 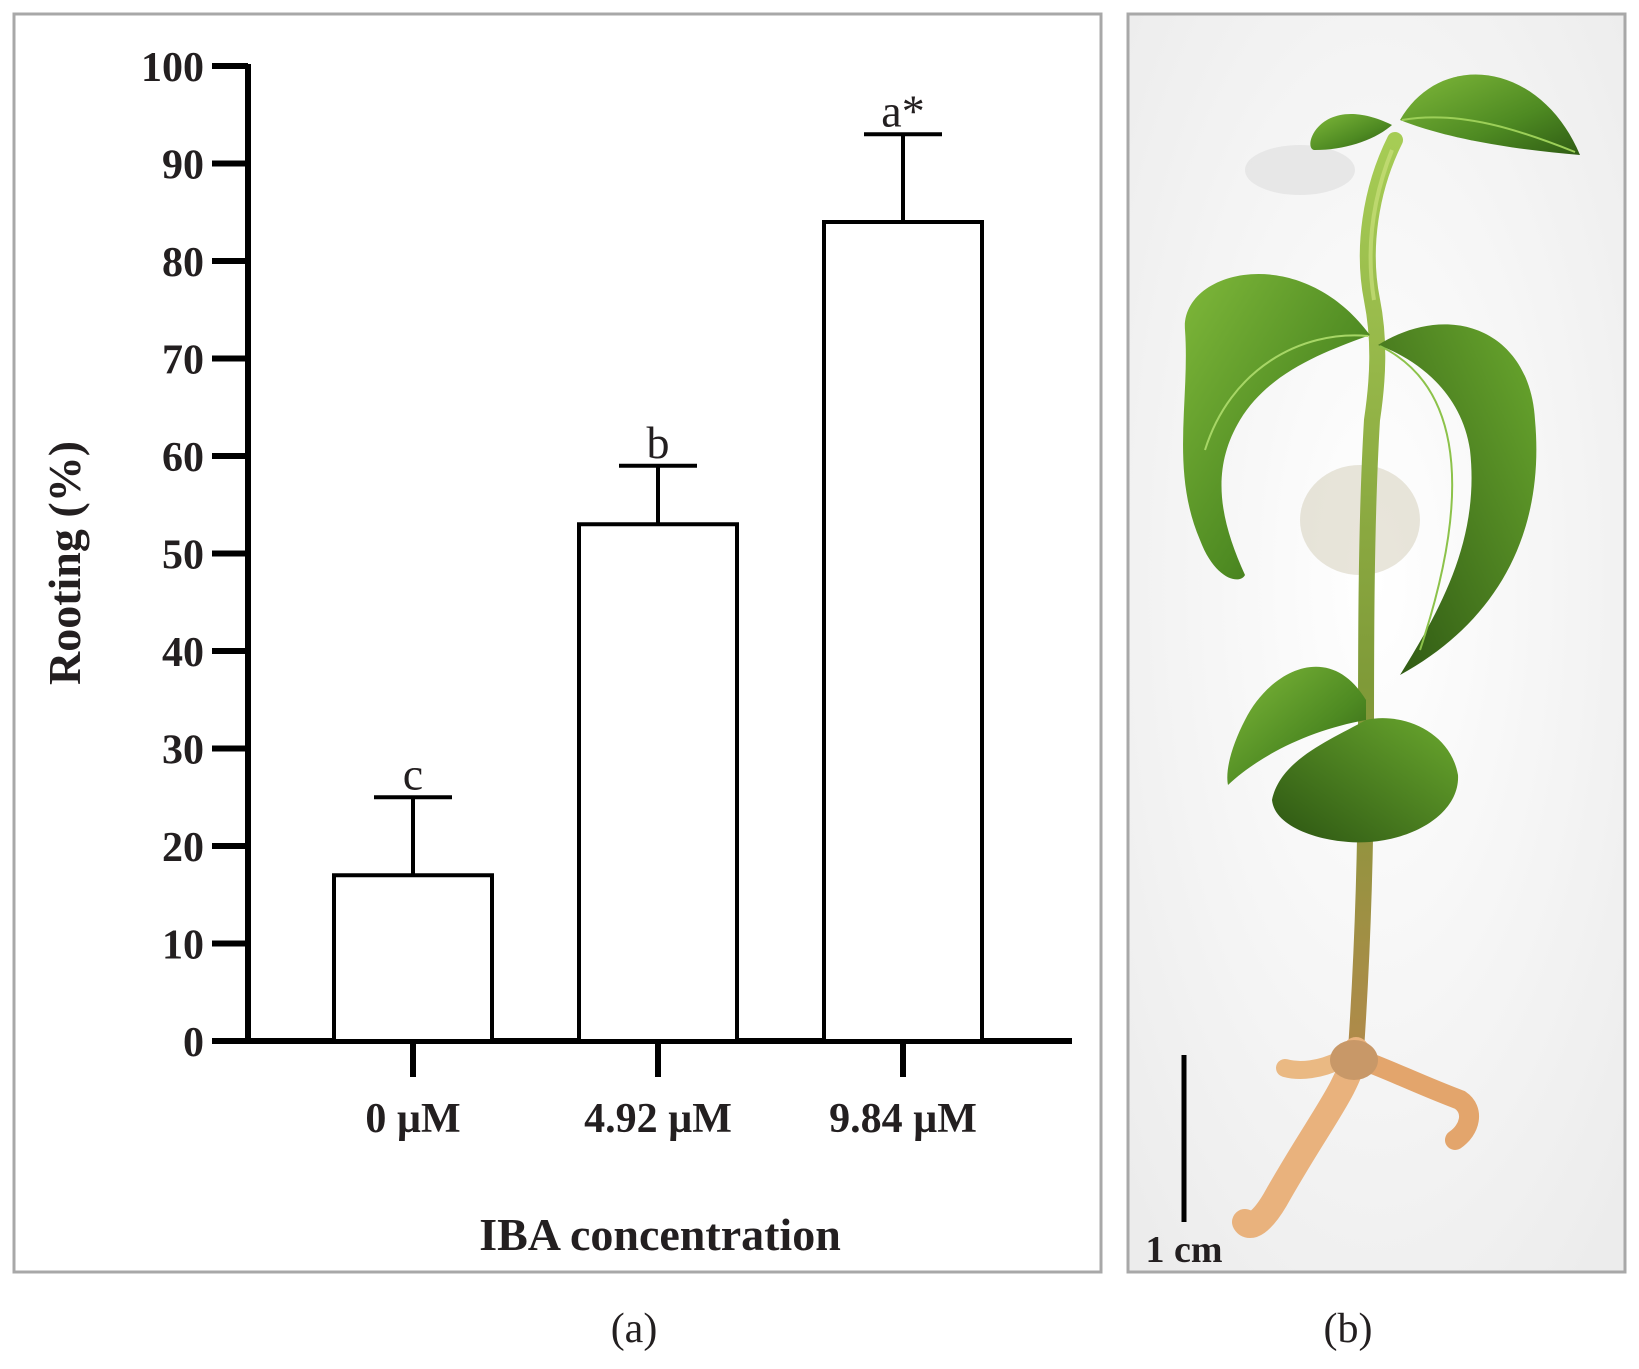 I want to click on x-tick-label: 4.92 µM, so click(x=658, y=1119).